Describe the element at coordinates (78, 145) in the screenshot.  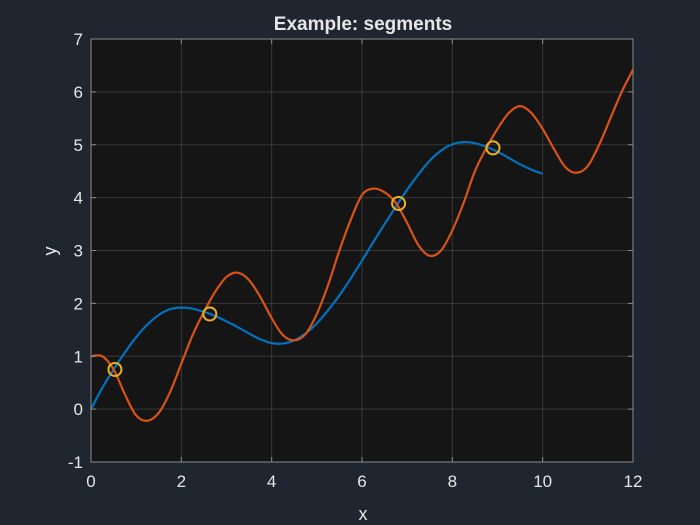
I see `y-tick-label: 5` at that location.